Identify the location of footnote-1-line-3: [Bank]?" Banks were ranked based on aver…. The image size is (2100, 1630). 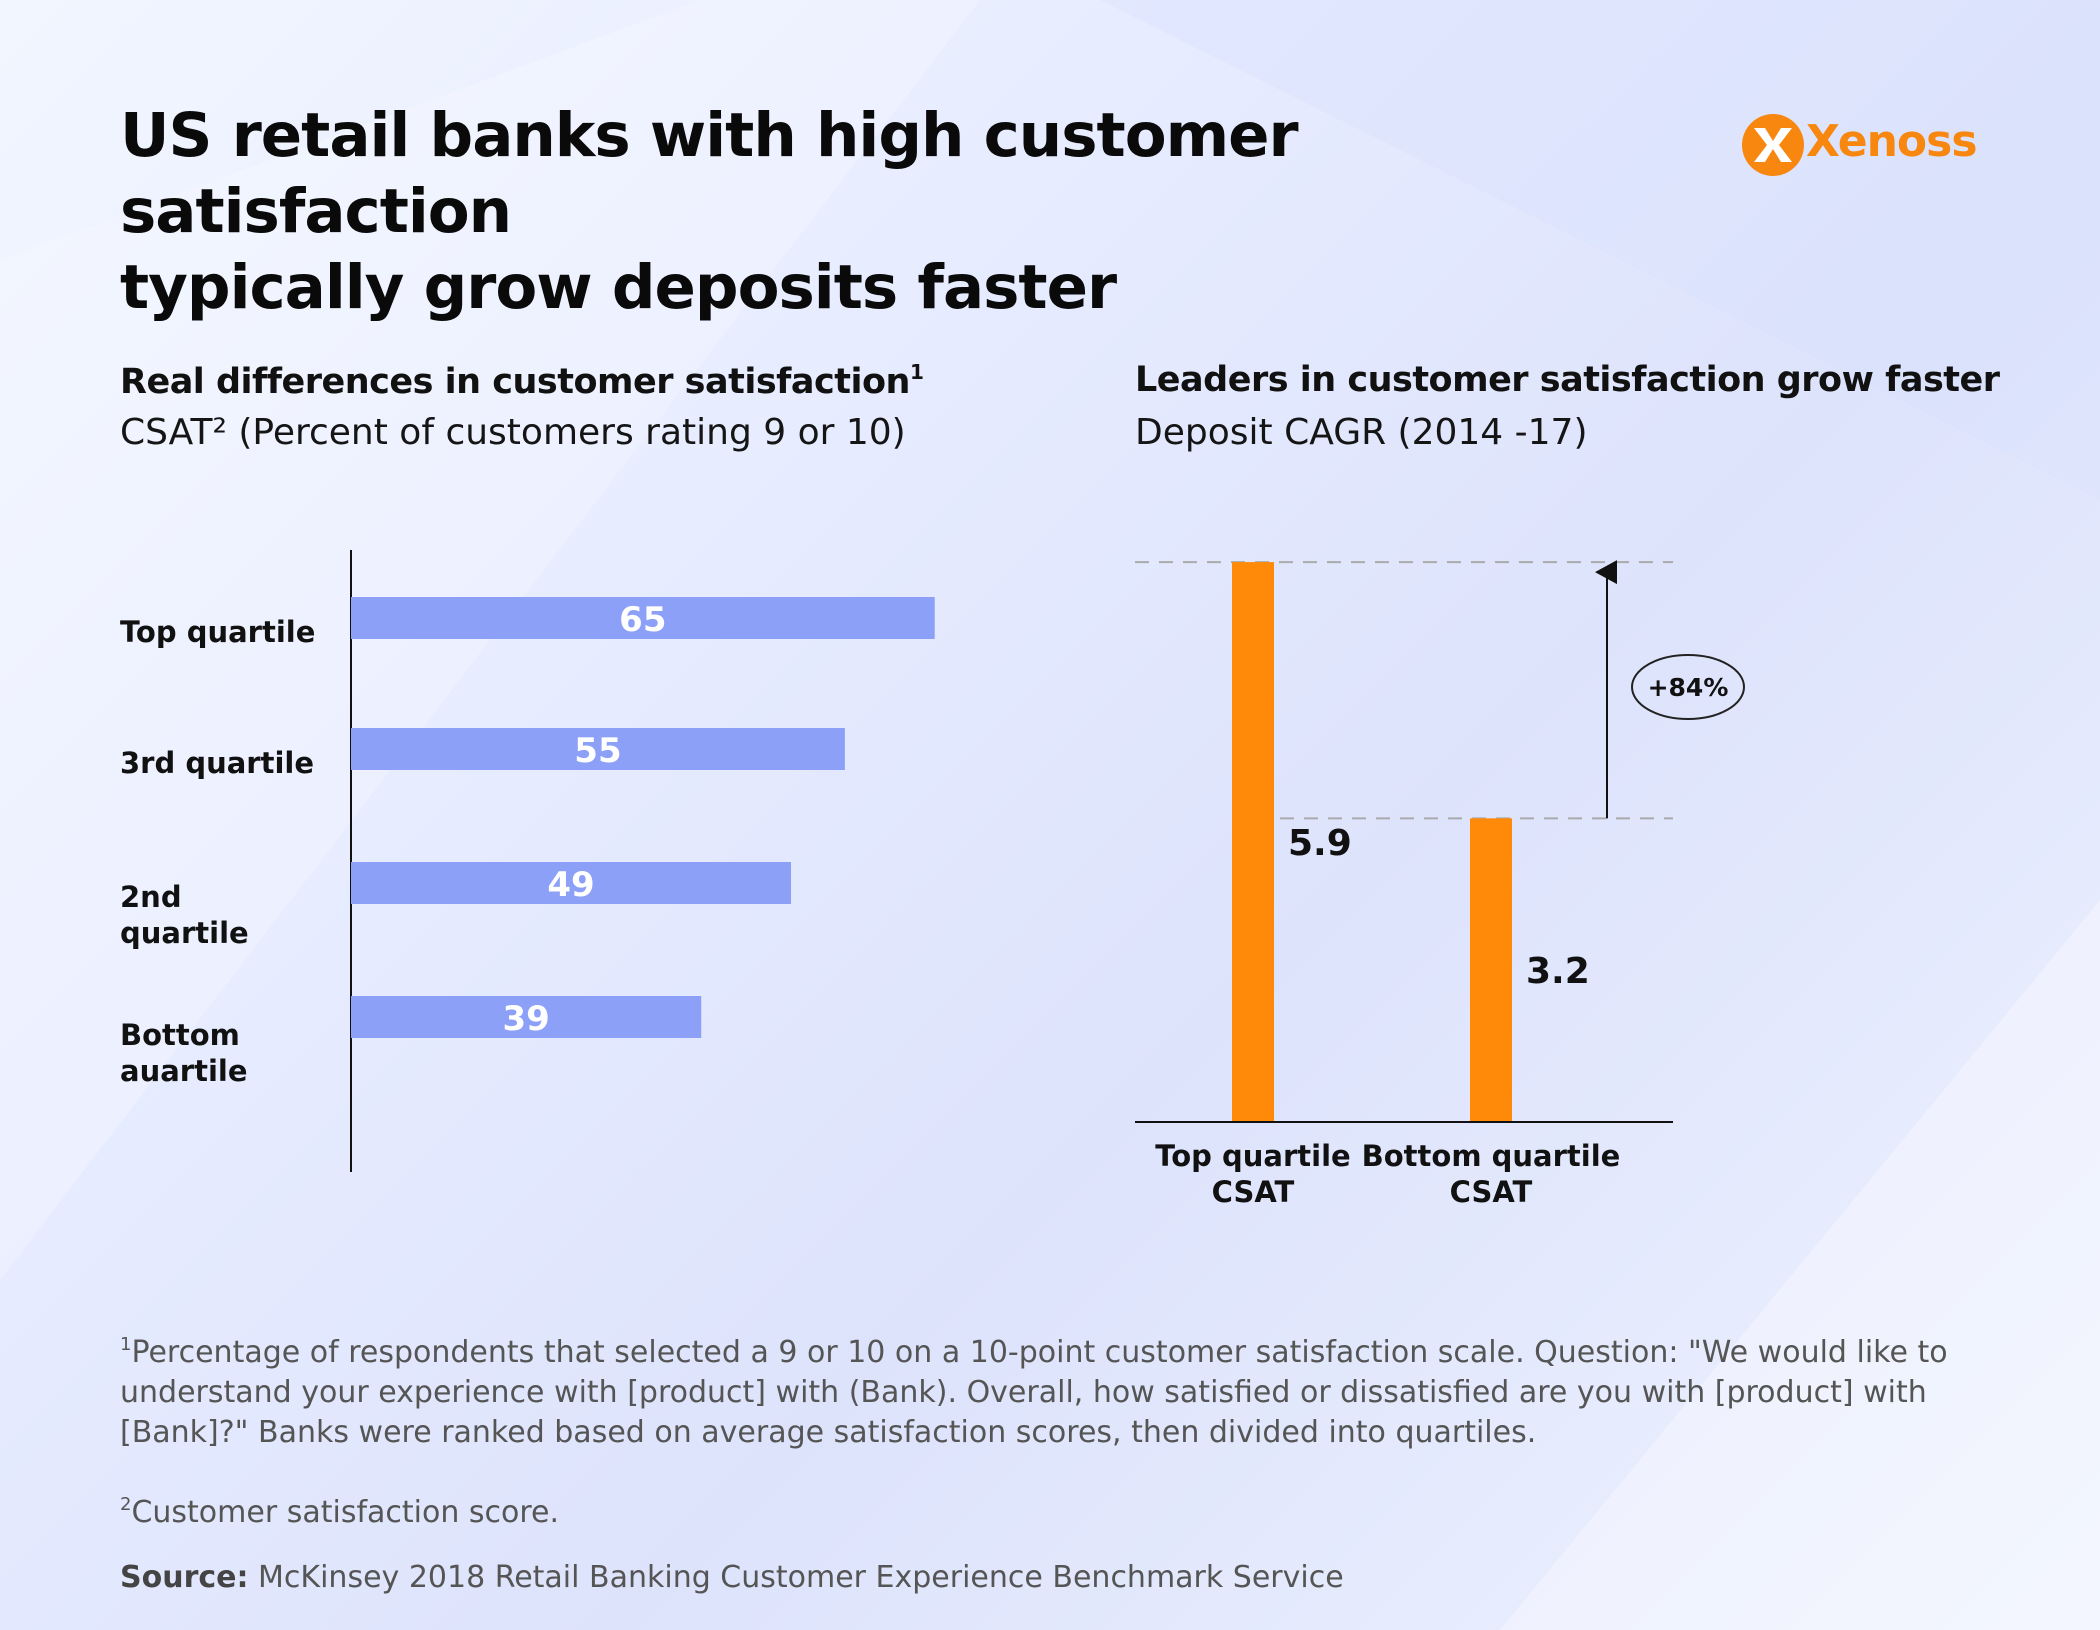
(828, 1432).